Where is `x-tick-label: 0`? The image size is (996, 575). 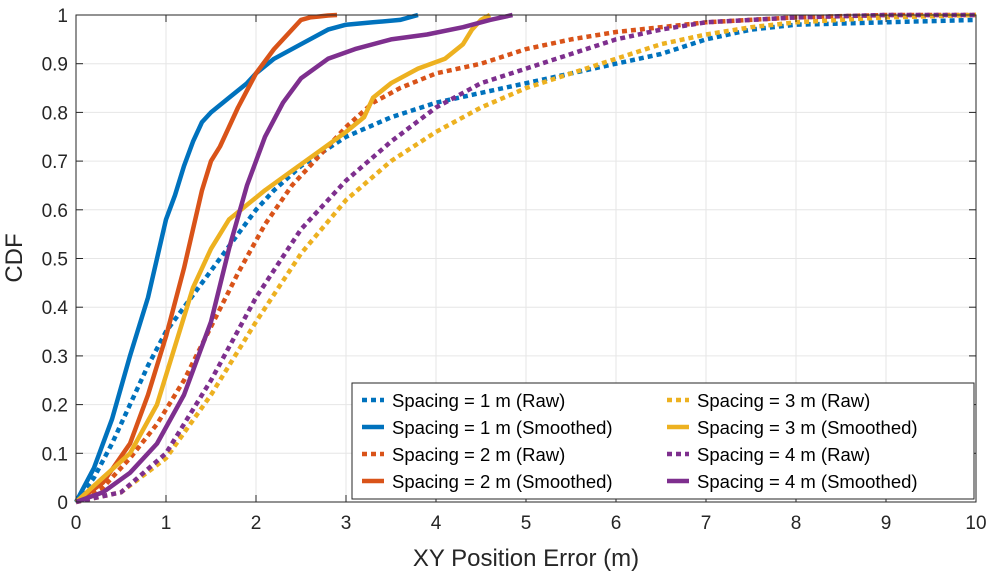
x-tick-label: 0 is located at coordinates (76, 523).